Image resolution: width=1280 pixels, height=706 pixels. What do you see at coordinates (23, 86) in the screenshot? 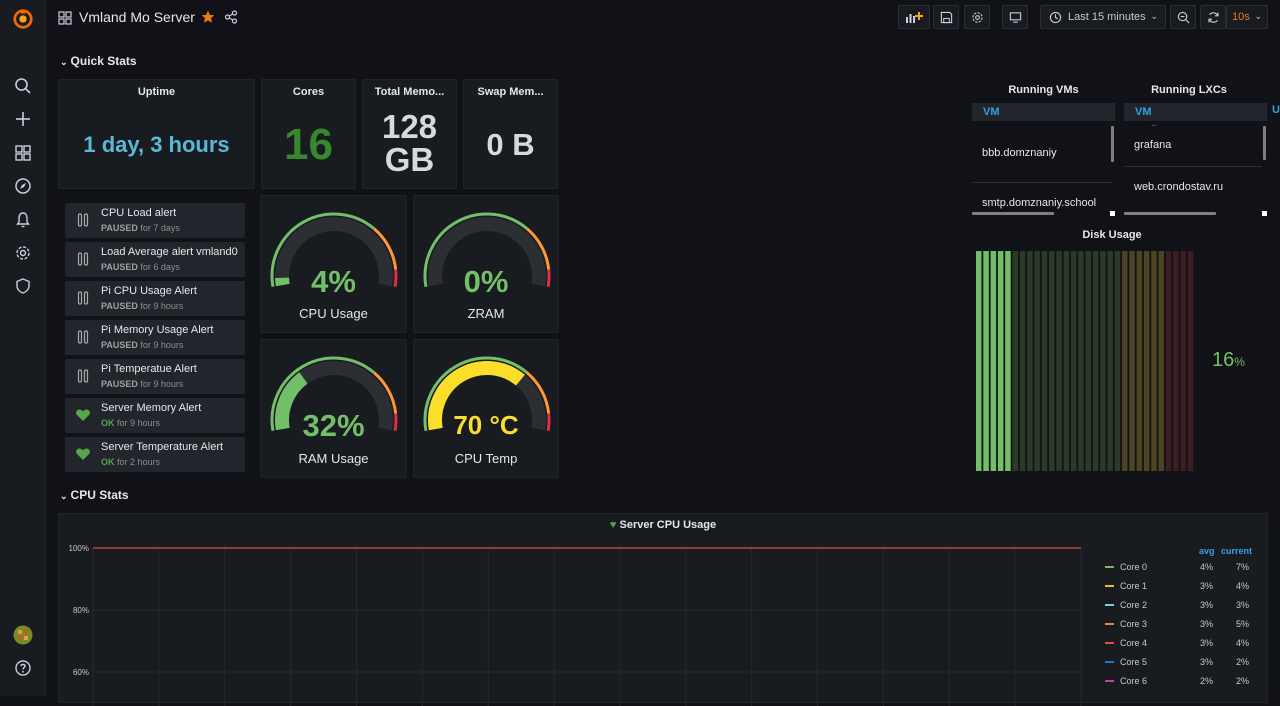
I see `search-icon` at bounding box center [23, 86].